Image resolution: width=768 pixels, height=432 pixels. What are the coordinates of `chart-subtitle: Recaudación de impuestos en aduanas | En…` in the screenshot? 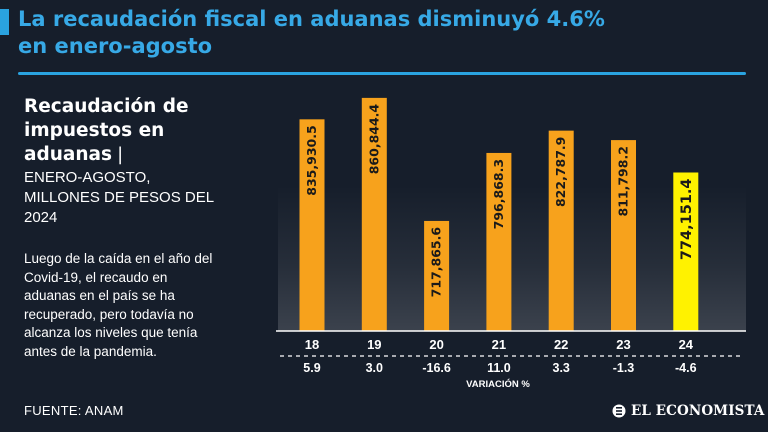 It's located at (119, 161).